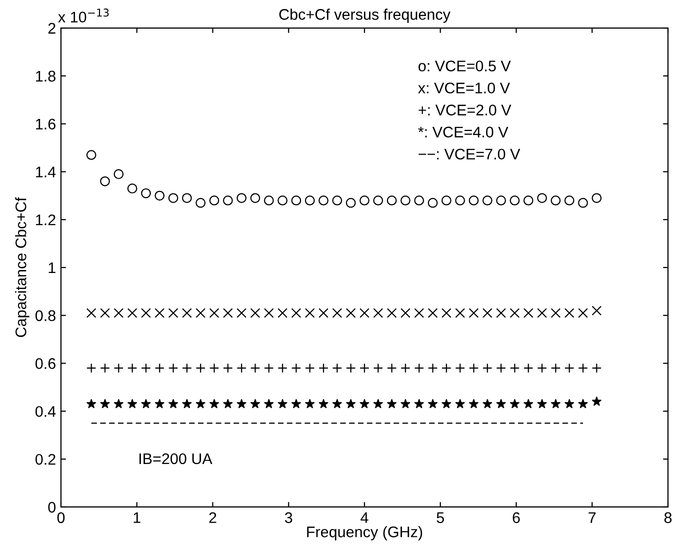  Describe the element at coordinates (440, 518) in the screenshot. I see `x-tick-label: 5` at that location.